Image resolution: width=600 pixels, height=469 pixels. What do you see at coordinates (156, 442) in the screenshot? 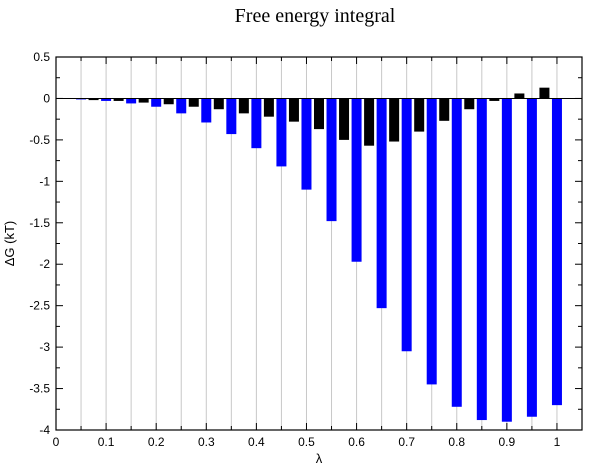
I see `x-tick-label: 0.2` at bounding box center [156, 442].